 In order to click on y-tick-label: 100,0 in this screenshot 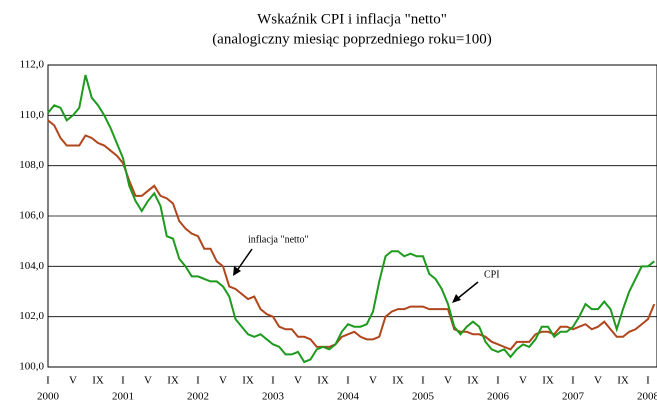, I will do `click(31, 367)`.